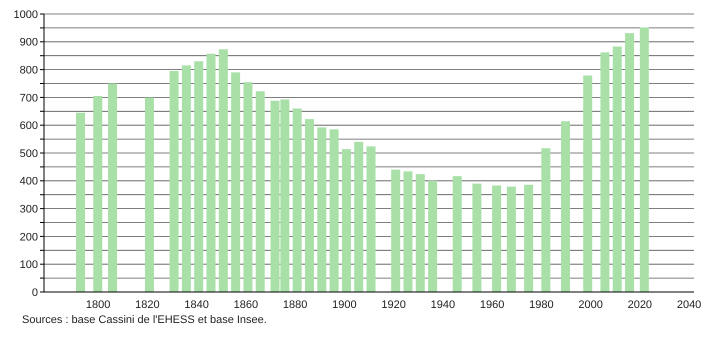 This screenshot has height=340, width=710. I want to click on x-tick-label: 1860, so click(246, 304).